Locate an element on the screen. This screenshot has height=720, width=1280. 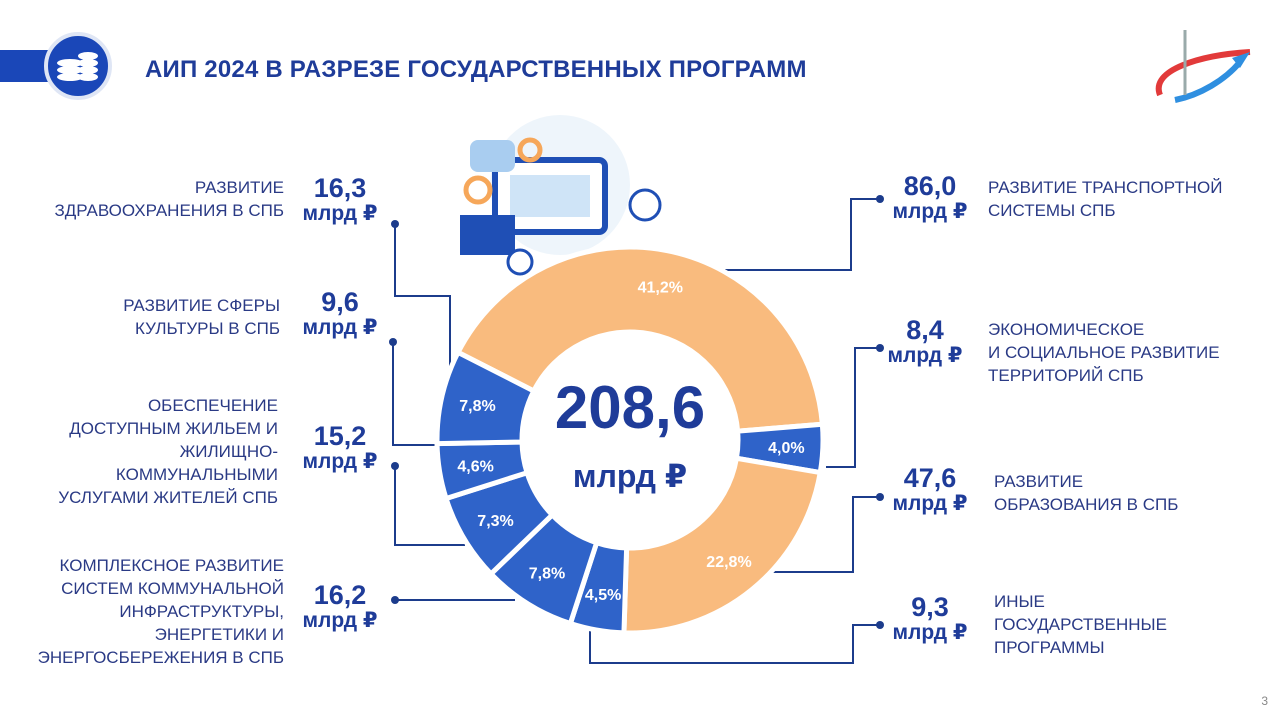
segment-label: 7,3% is located at coordinates (495, 521).